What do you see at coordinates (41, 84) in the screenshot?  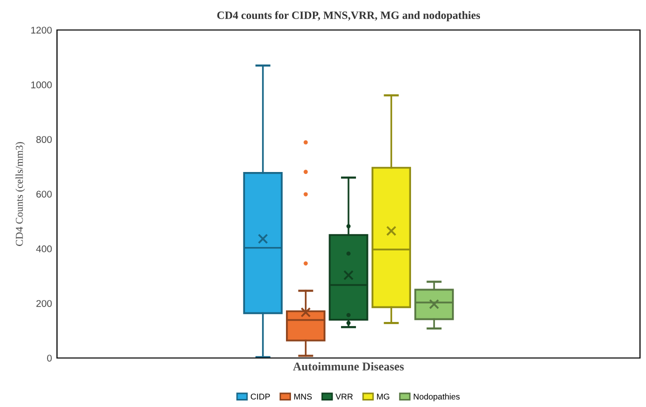 I see `y-tick-label: 1000` at bounding box center [41, 84].